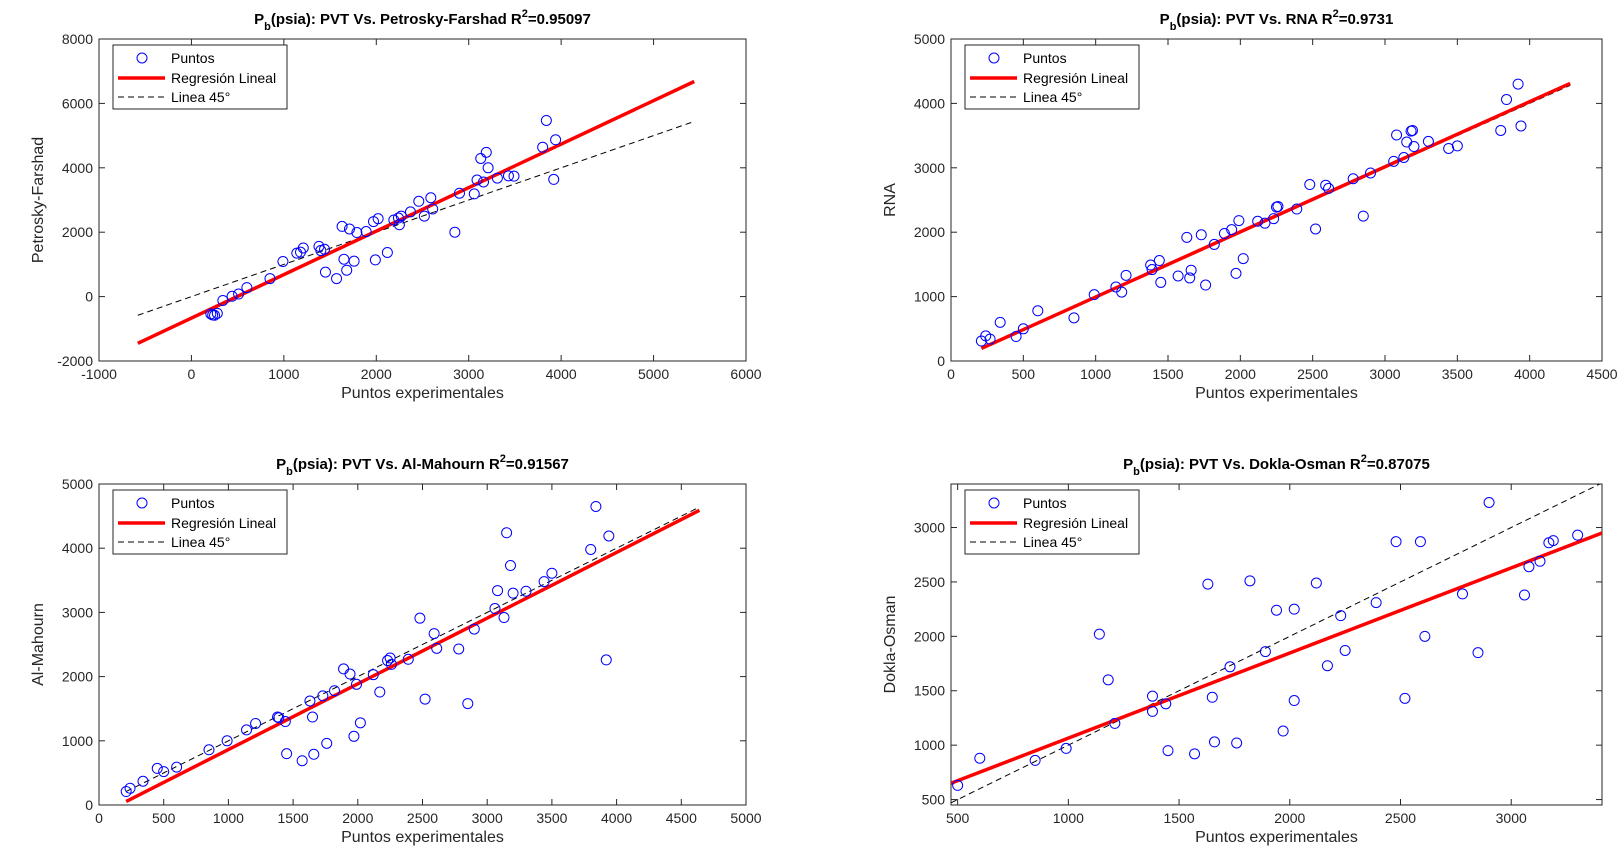 Image resolution: width=1621 pixels, height=864 pixels. I want to click on x-tick-label: -1000, so click(99, 374).